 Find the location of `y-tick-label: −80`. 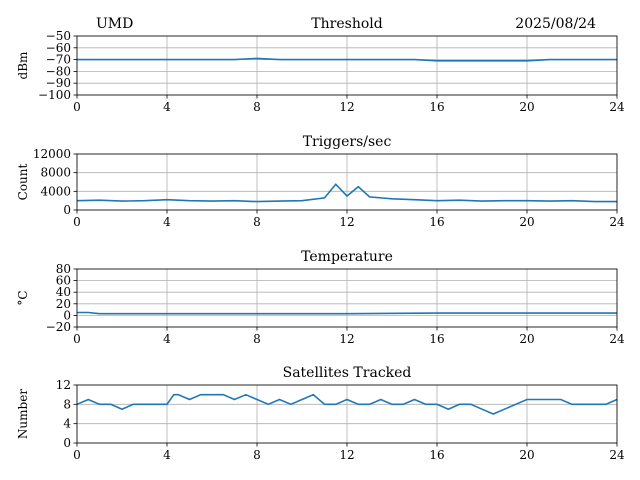

y-tick-label: −80 is located at coordinates (58, 71).